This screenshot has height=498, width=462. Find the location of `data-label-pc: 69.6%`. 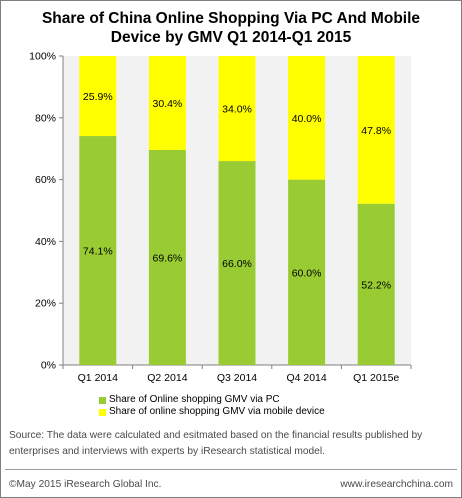

data-label-pc: 69.6% is located at coordinates (168, 258).